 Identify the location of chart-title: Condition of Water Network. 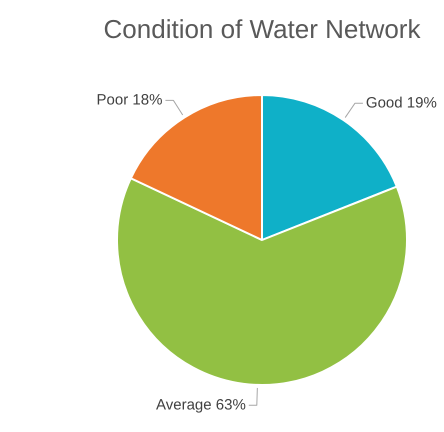
(263, 29).